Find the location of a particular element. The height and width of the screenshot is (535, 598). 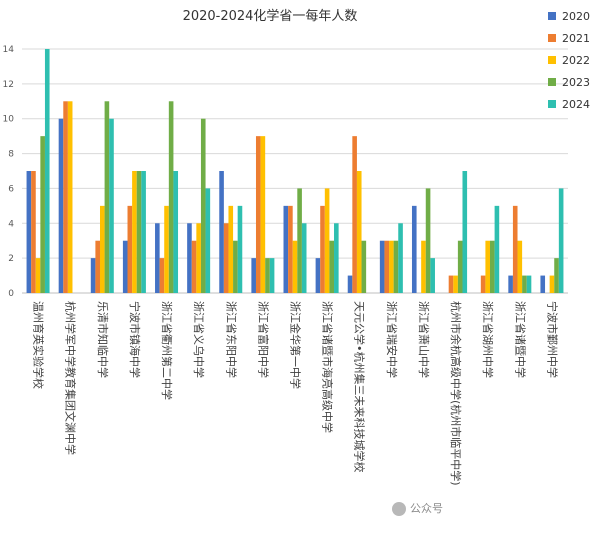

y-tick-label: 12 is located at coordinates (8, 85).